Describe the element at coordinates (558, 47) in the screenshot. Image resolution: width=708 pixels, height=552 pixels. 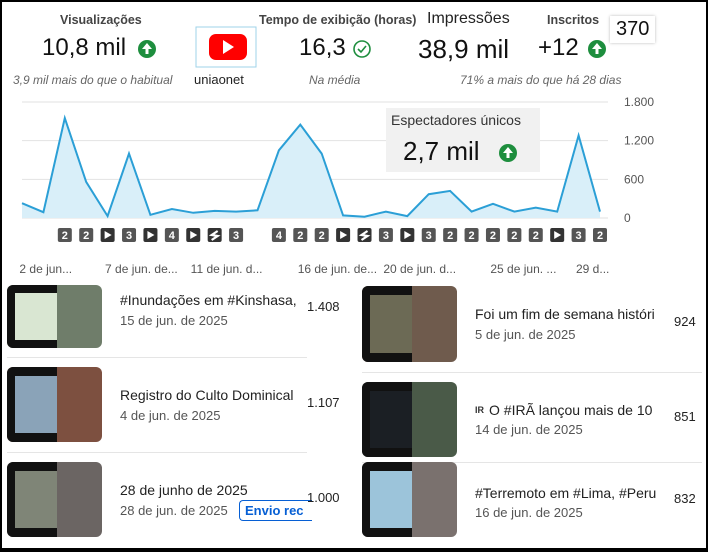
I see `metric-value: +12` at that location.